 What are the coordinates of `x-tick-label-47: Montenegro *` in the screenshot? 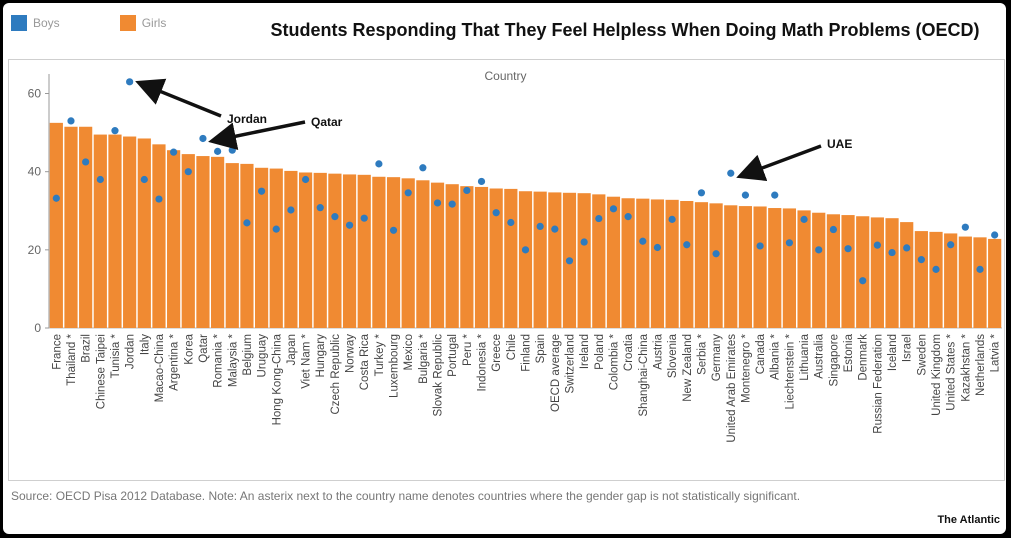 It's located at (746, 368).